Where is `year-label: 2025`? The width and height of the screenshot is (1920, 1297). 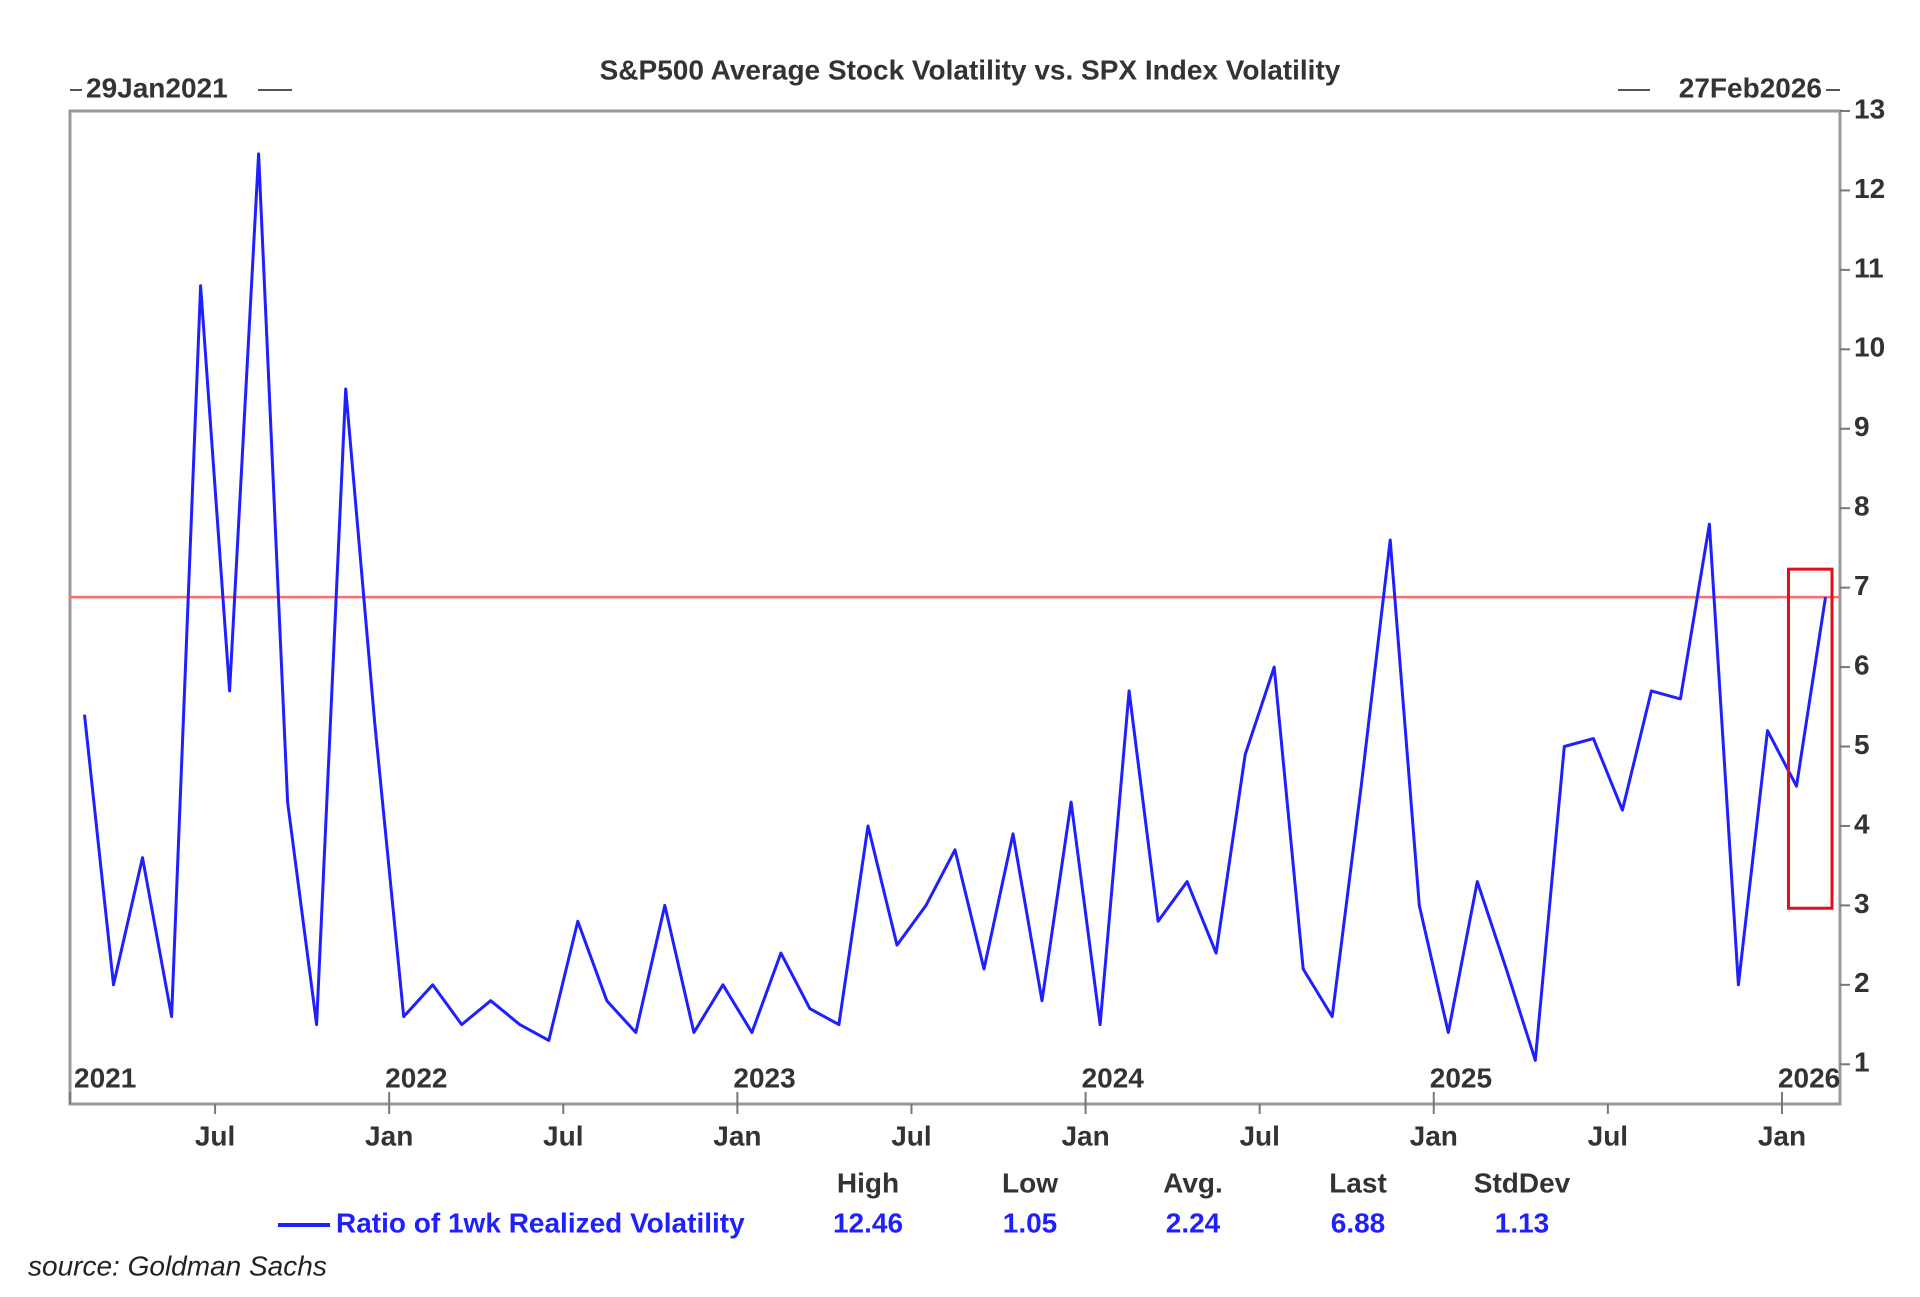 year-label: 2025 is located at coordinates (1461, 1077).